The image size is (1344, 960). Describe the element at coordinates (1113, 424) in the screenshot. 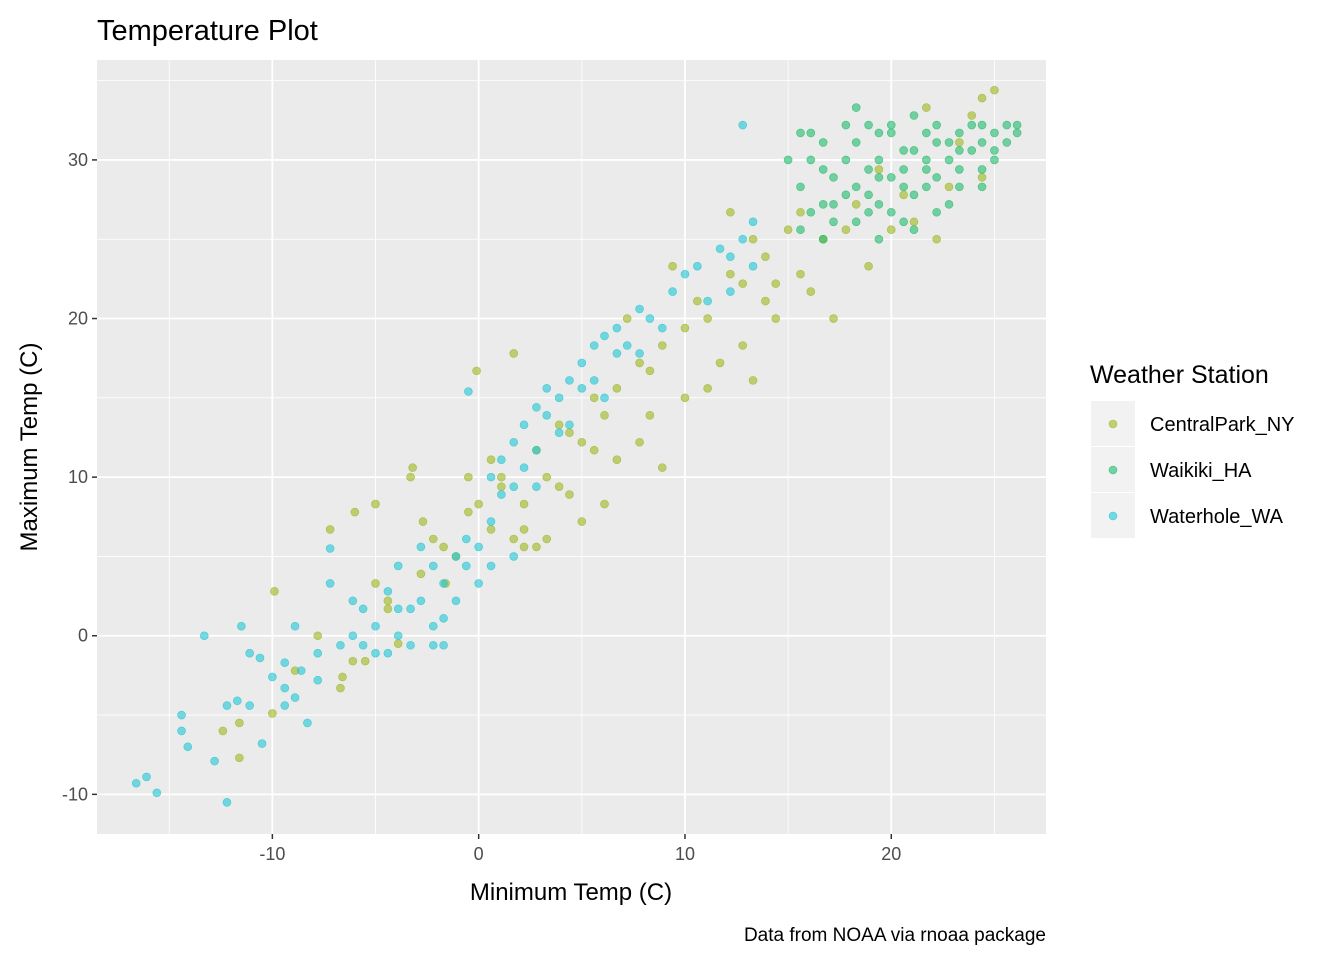

I see `legend-key-point` at that location.